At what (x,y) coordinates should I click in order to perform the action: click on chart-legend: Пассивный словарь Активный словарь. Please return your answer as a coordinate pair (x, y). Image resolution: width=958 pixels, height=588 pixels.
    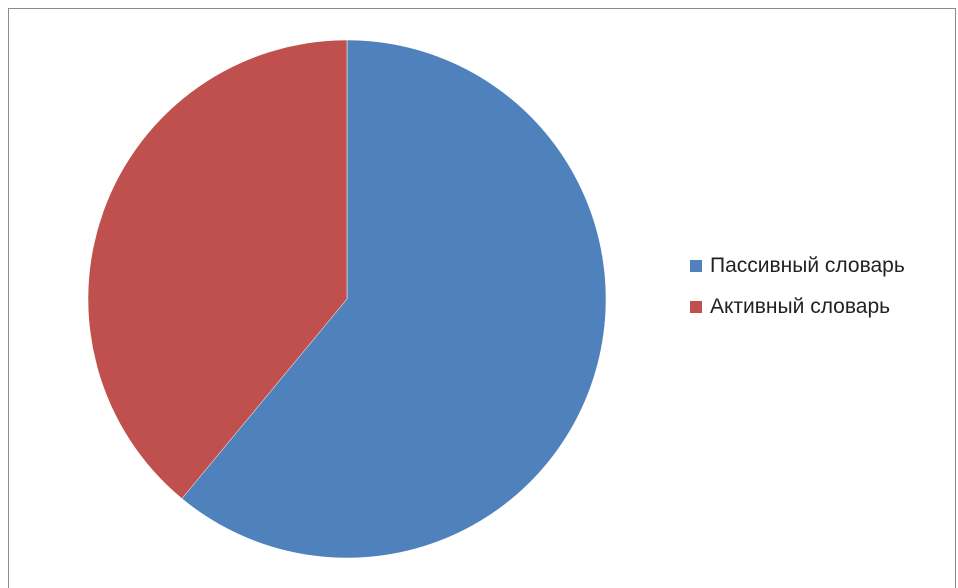
    Looking at the image, I should click on (797, 295).